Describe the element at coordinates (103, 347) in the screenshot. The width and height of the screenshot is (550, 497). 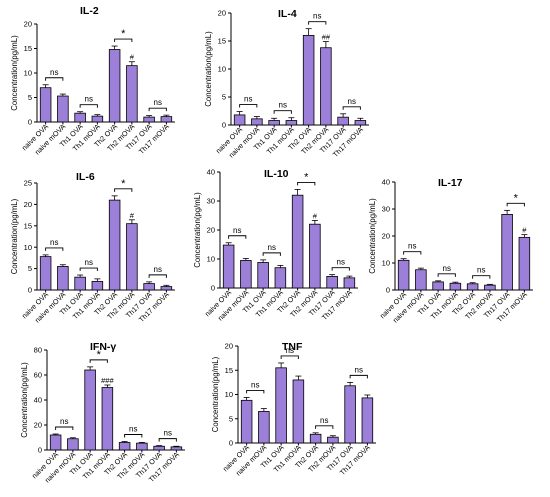
I see `chart-title: IFN-γ` at that location.